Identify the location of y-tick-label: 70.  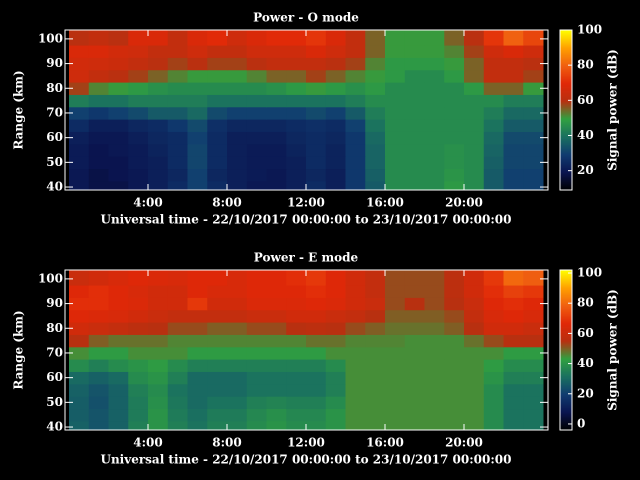
(54, 352).